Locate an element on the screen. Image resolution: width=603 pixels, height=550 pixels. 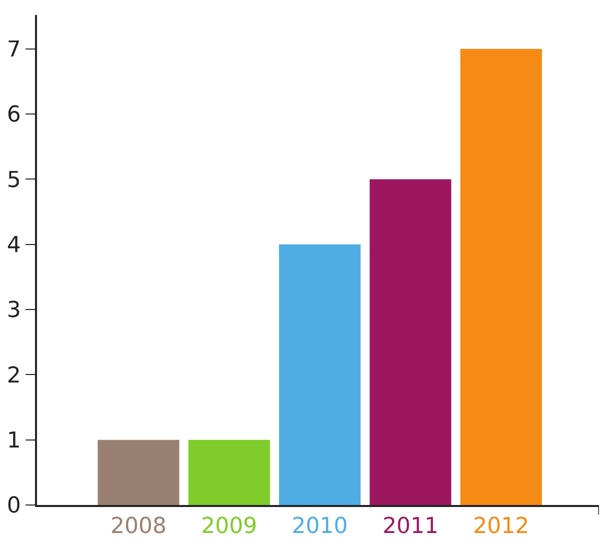
y-tick-label: 1 is located at coordinates (13, 441).